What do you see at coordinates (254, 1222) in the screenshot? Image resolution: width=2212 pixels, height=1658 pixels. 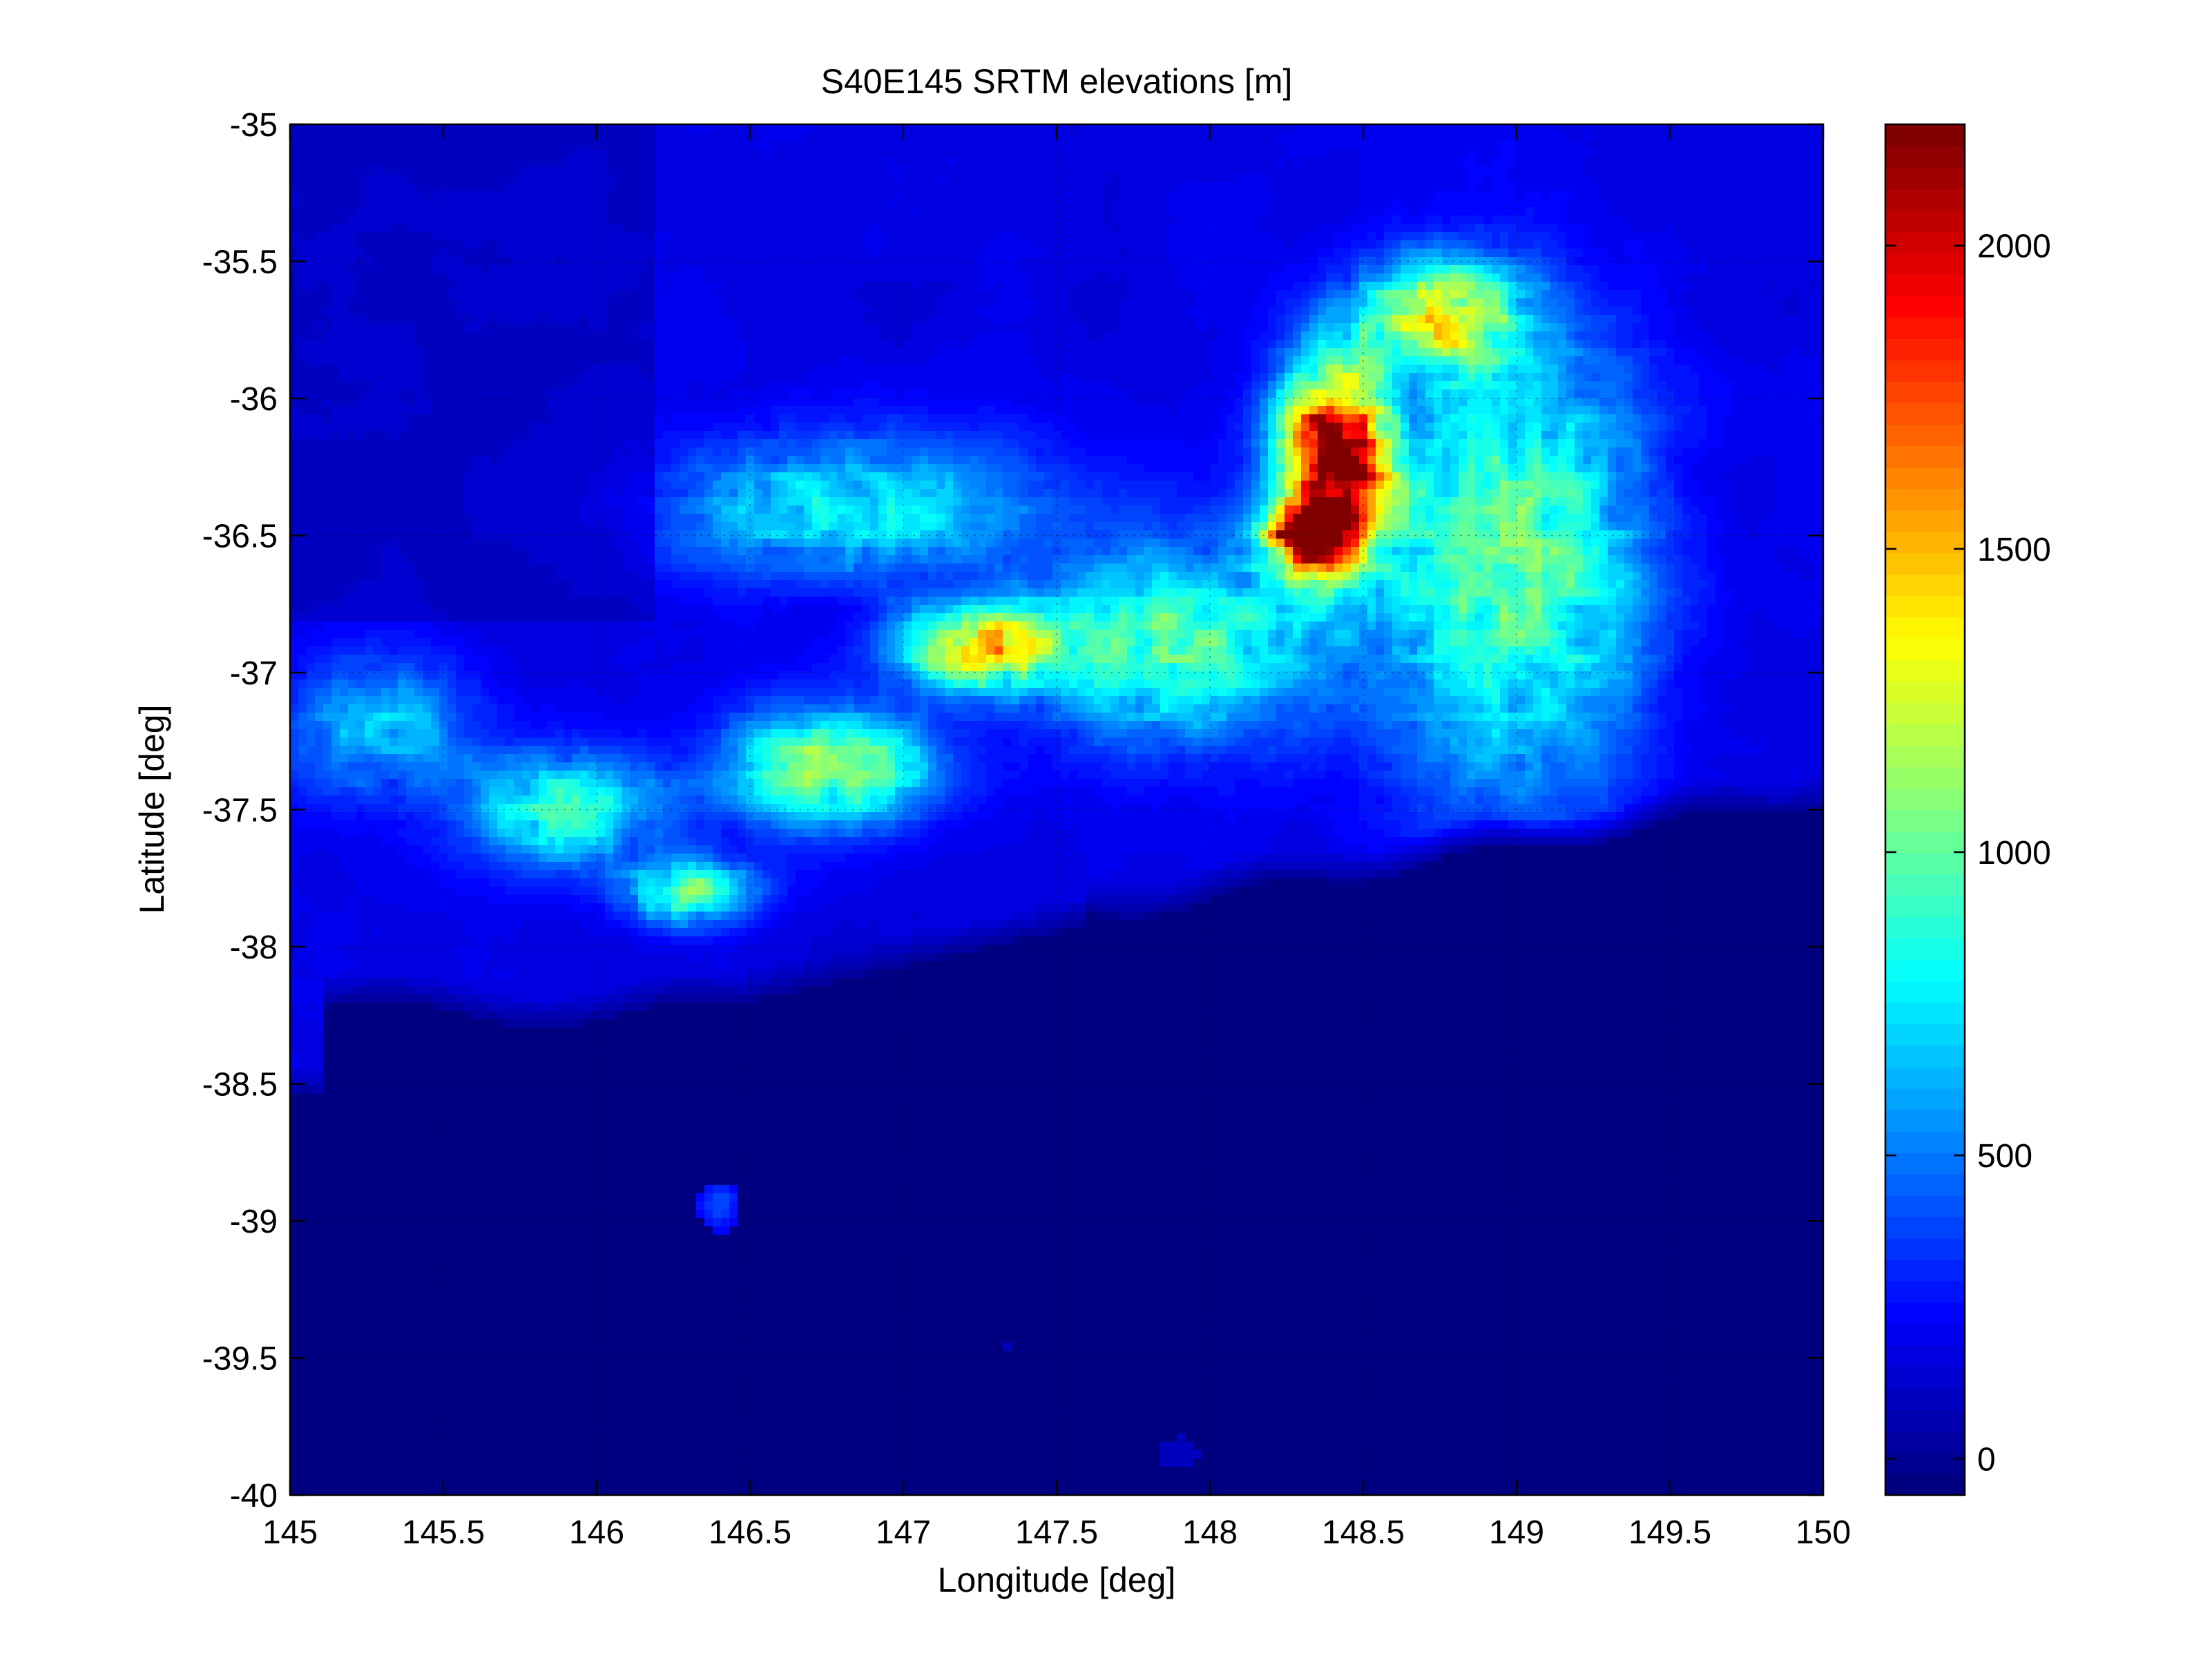 I see `y-tick-label: -39` at bounding box center [254, 1222].